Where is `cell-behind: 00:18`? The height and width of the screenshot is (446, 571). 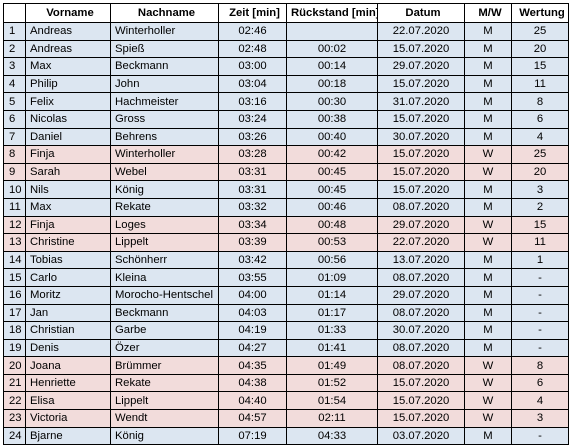 cell-behind: 00:18 is located at coordinates (332, 84).